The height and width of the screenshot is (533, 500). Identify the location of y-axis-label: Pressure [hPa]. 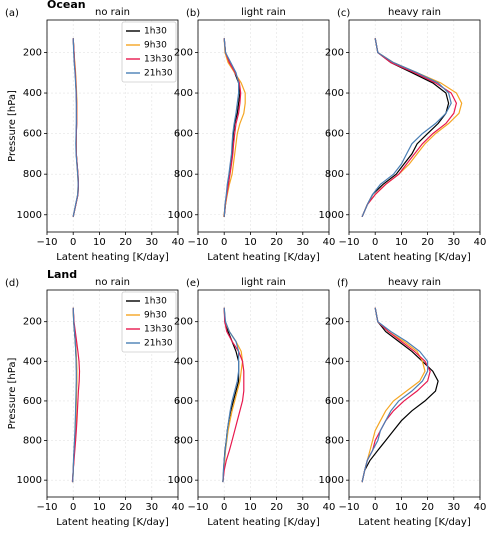
(12, 126).